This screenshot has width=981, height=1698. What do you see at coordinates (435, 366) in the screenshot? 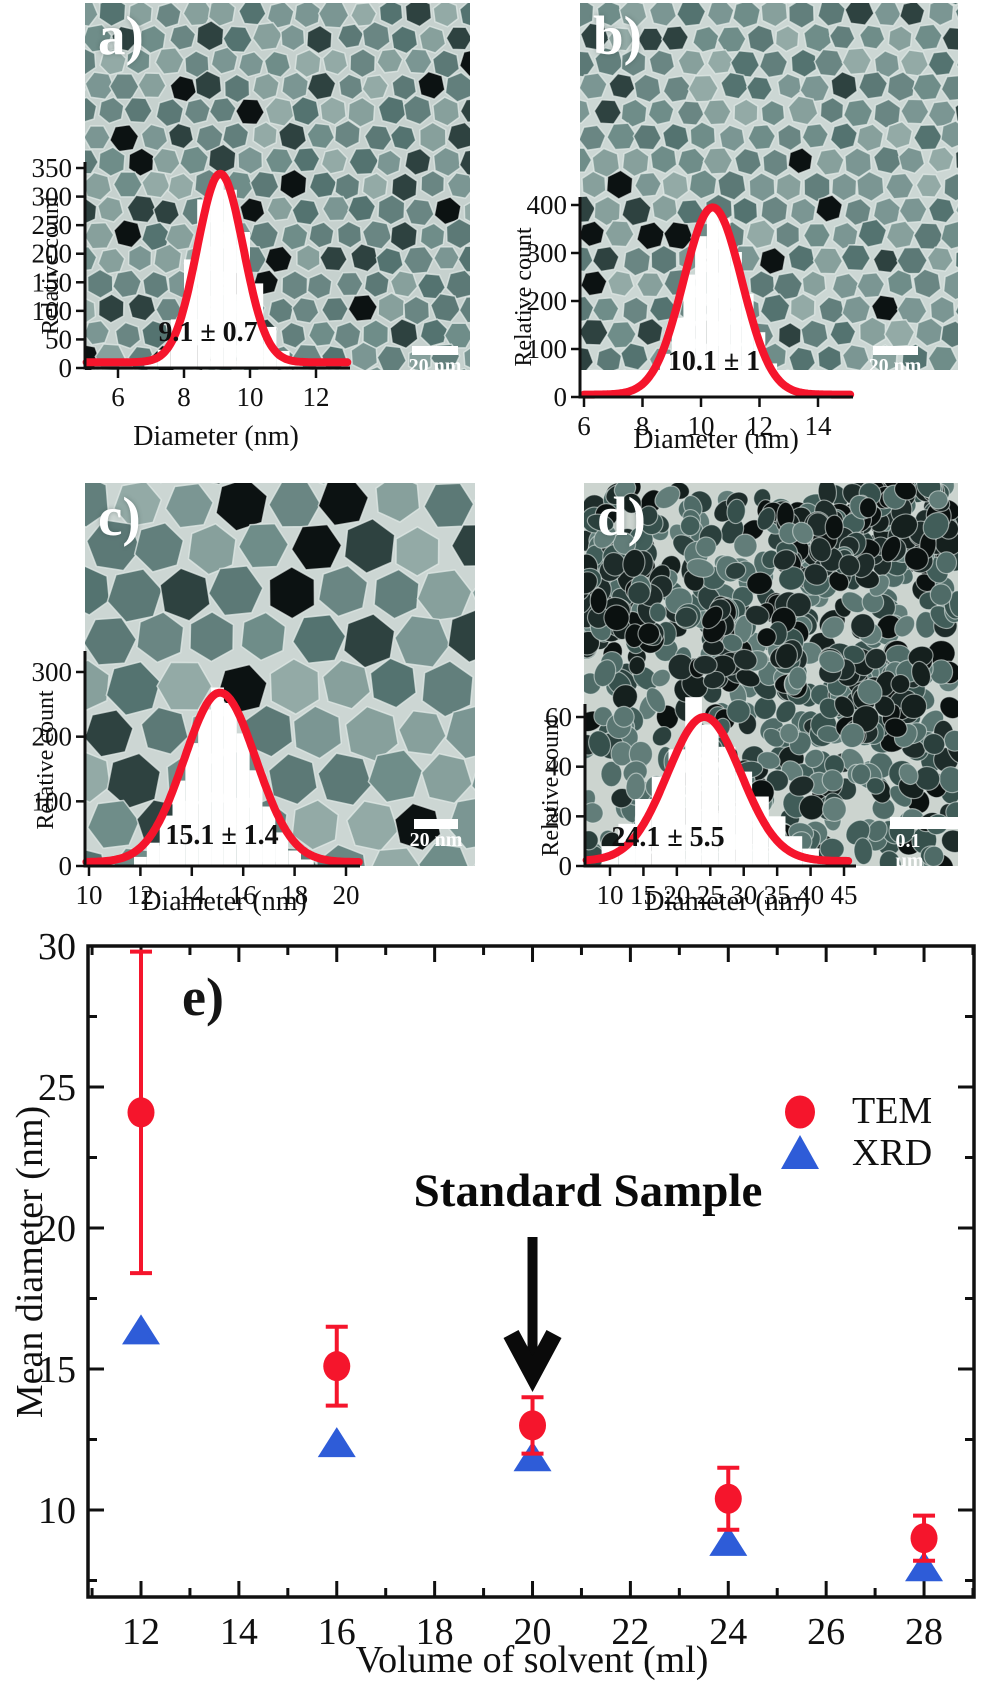
I see `scalebar-text-a: 20 nm` at bounding box center [435, 366].